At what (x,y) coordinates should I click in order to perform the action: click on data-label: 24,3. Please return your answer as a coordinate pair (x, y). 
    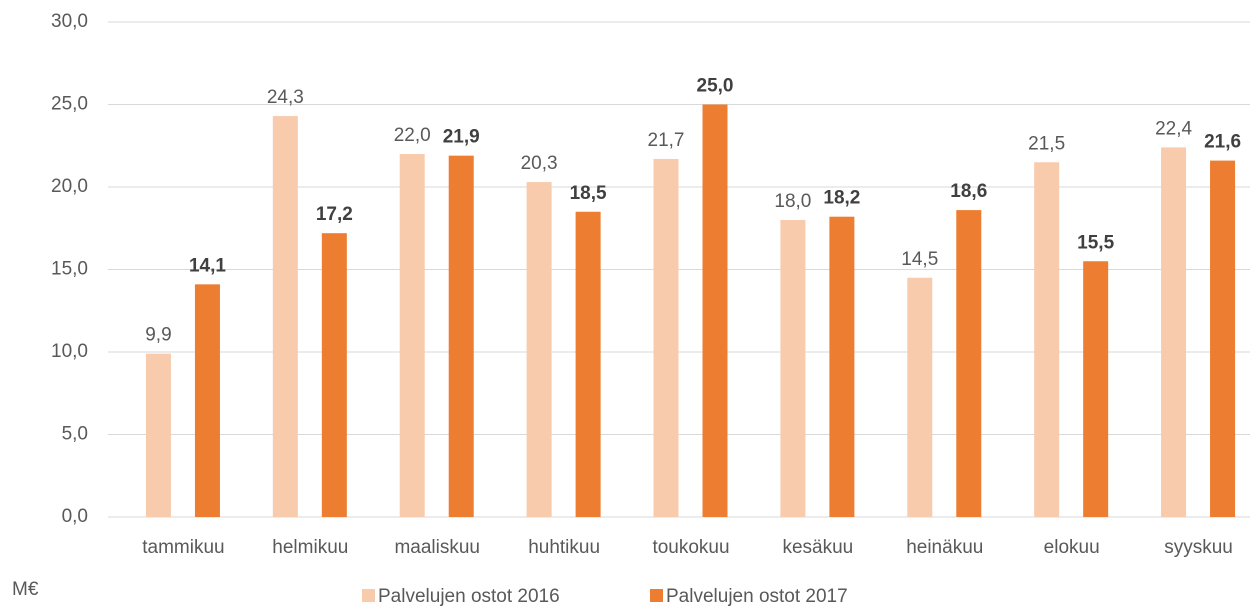
    Looking at the image, I should click on (285, 97).